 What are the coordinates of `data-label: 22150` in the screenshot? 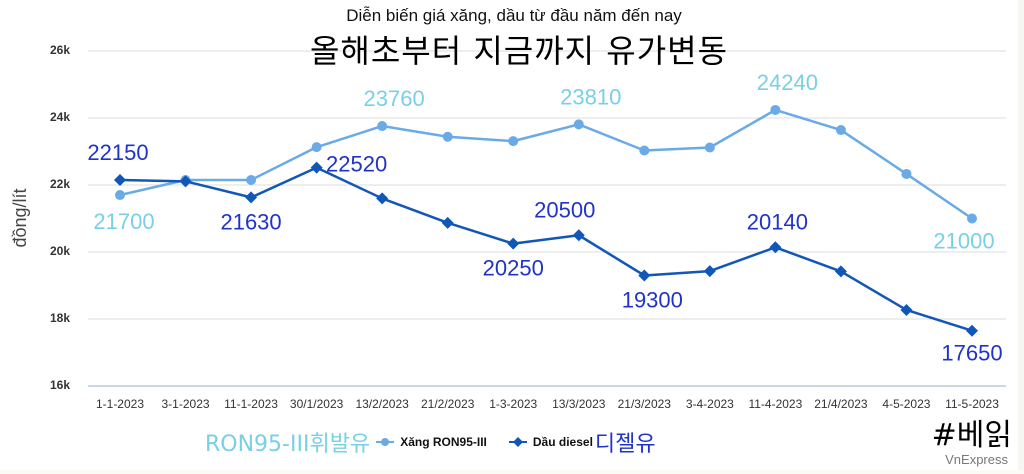 It's located at (117, 152).